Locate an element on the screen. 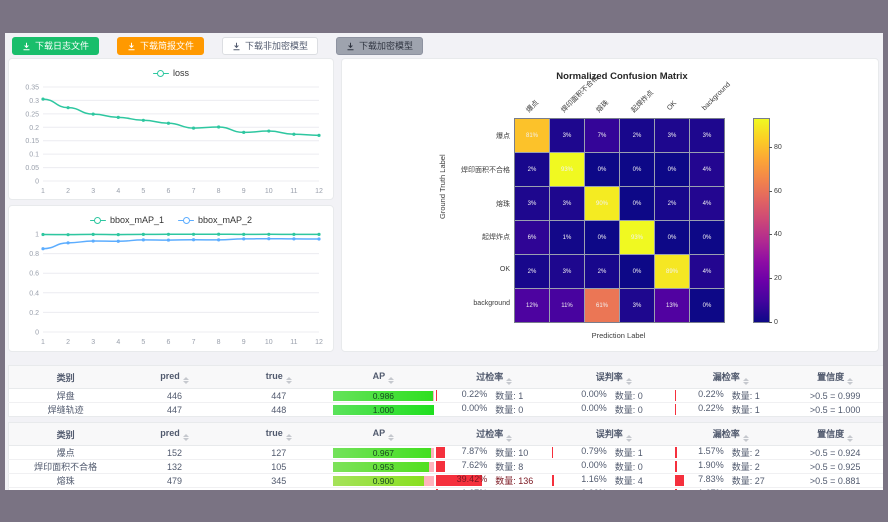 The width and height of the screenshot is (888, 522). cell-ap: 0.967 is located at coordinates (383, 452).